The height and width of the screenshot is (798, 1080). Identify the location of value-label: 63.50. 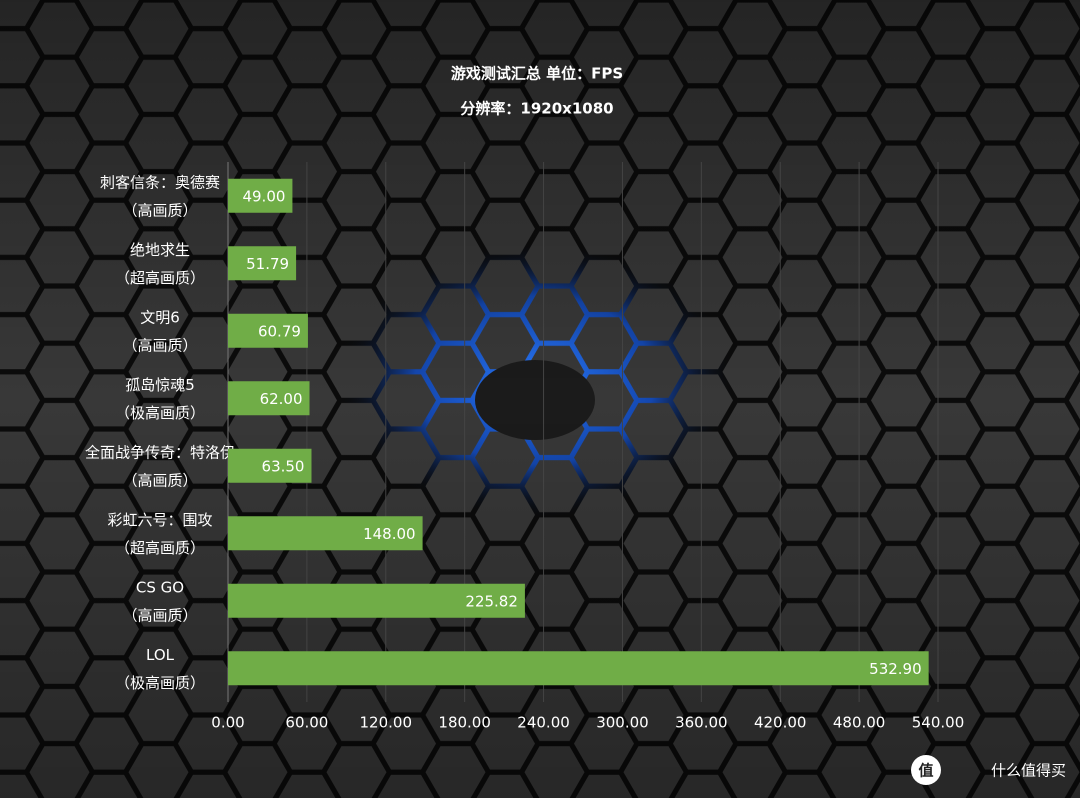
(283, 466).